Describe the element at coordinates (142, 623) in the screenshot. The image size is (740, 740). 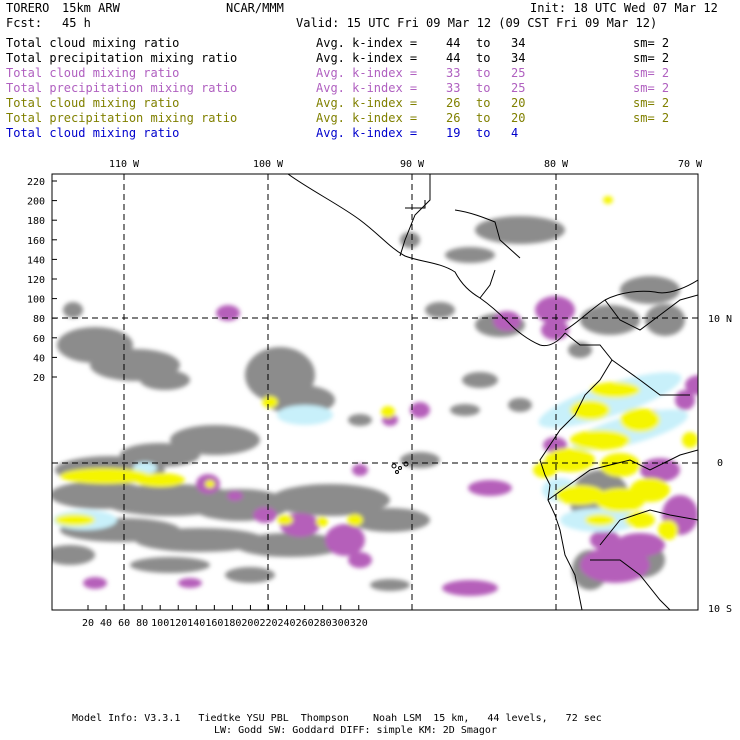
I see `bottom-axis-label: 80` at that location.